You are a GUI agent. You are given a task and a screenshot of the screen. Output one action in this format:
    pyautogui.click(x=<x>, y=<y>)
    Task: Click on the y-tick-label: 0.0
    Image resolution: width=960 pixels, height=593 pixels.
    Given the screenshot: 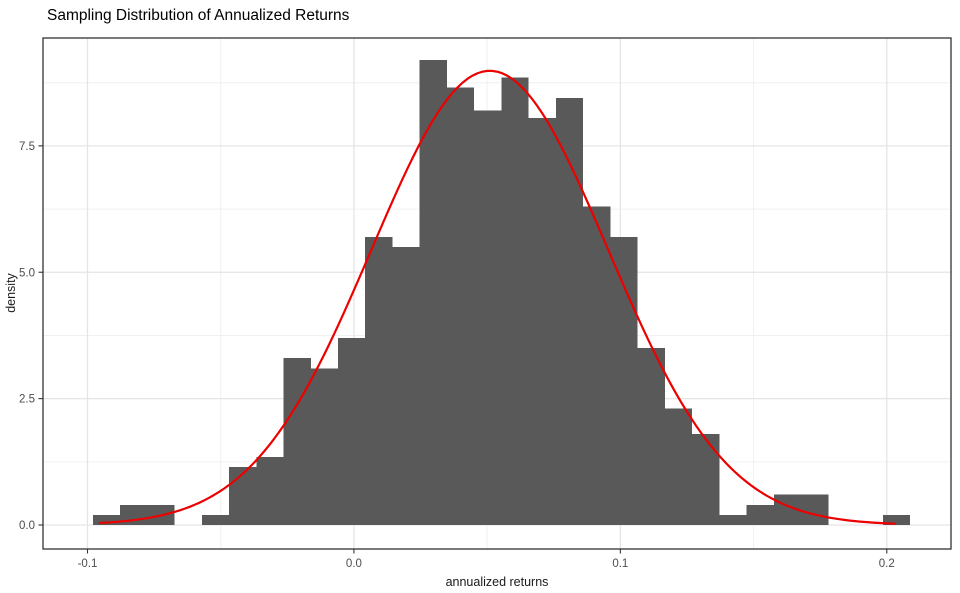 What is the action you would take?
    pyautogui.click(x=27, y=526)
    